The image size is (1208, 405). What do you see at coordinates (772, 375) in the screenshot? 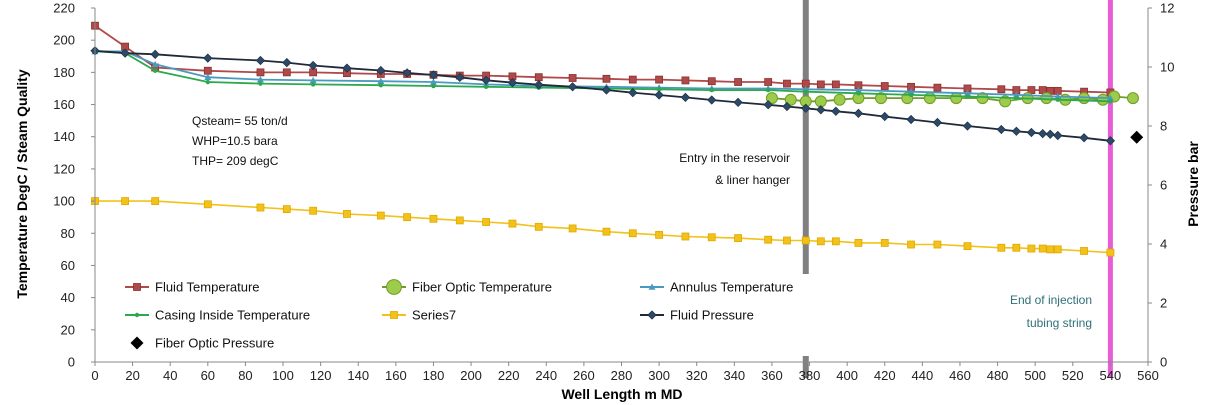
I see `x-tick-label: 360` at bounding box center [772, 375].